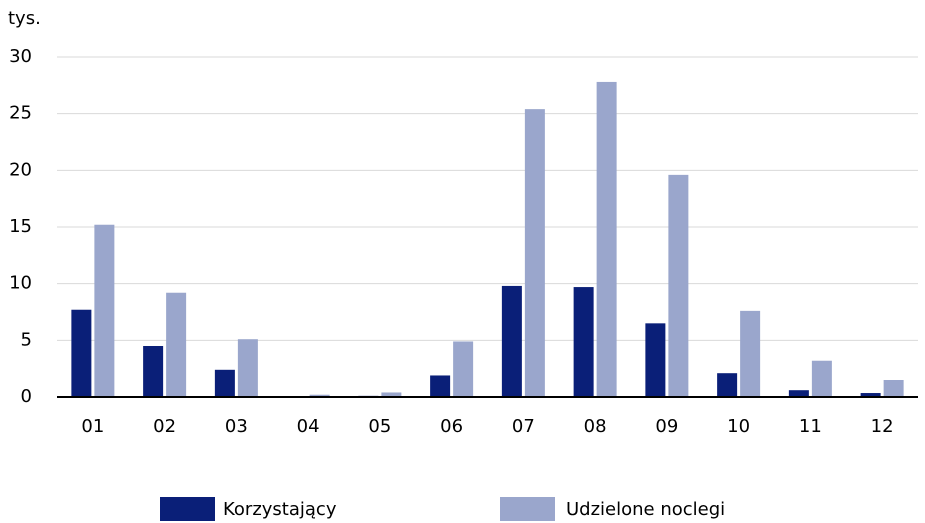 The height and width of the screenshot is (523, 925). What do you see at coordinates (451, 426) in the screenshot?
I see `x-tick-label: 06` at bounding box center [451, 426].